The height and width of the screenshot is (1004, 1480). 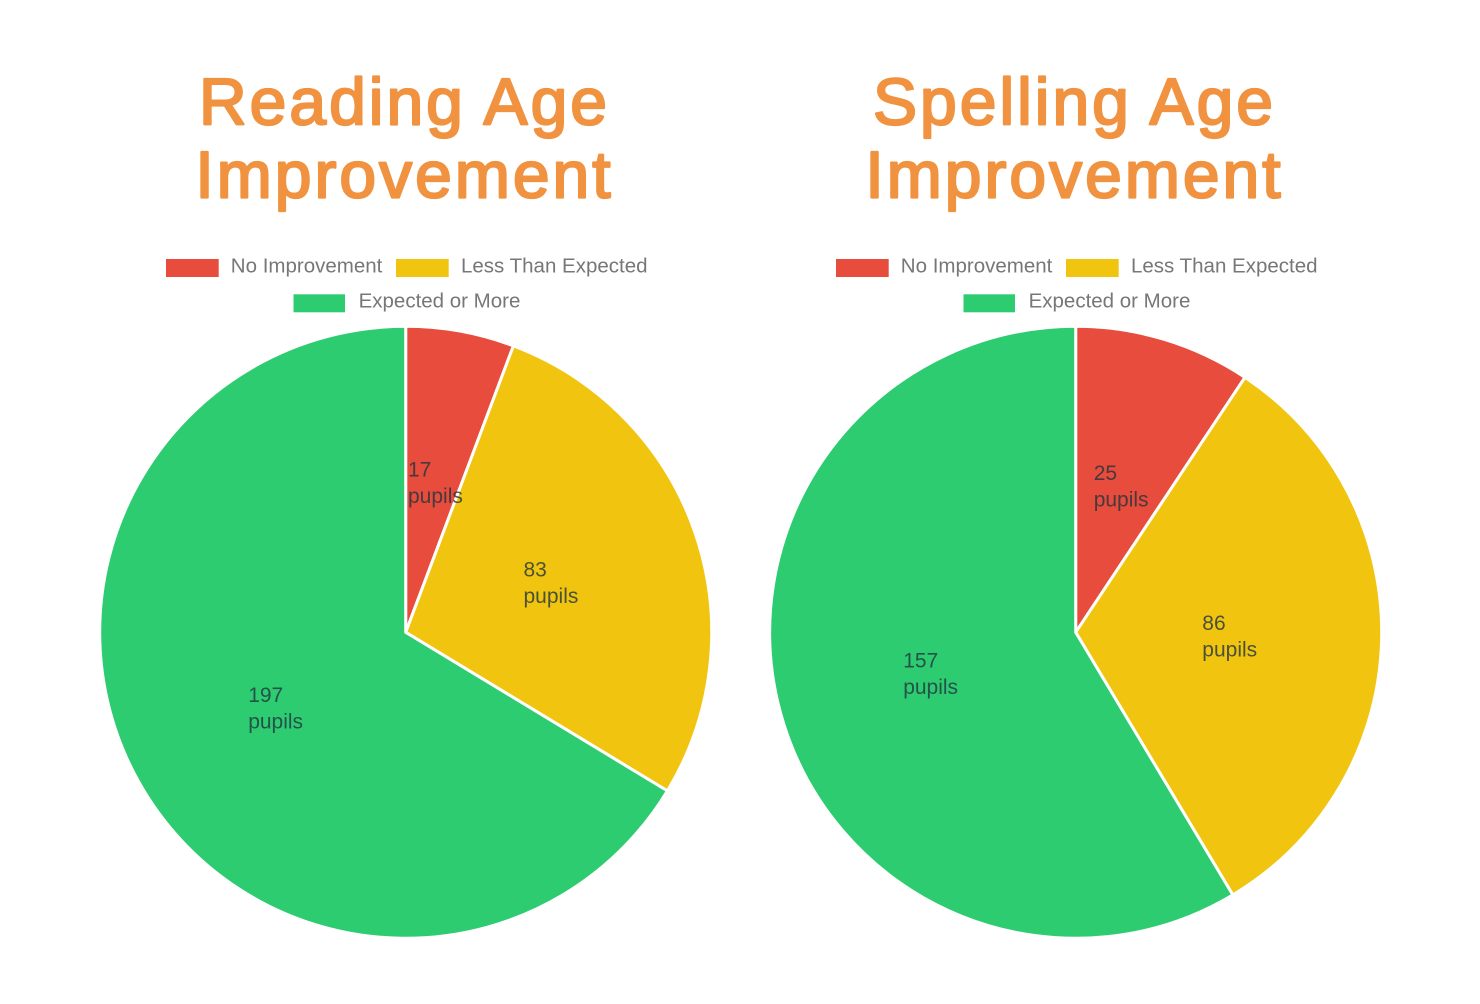 What do you see at coordinates (535, 570) in the screenshot?
I see `svg-text: 83` at bounding box center [535, 570].